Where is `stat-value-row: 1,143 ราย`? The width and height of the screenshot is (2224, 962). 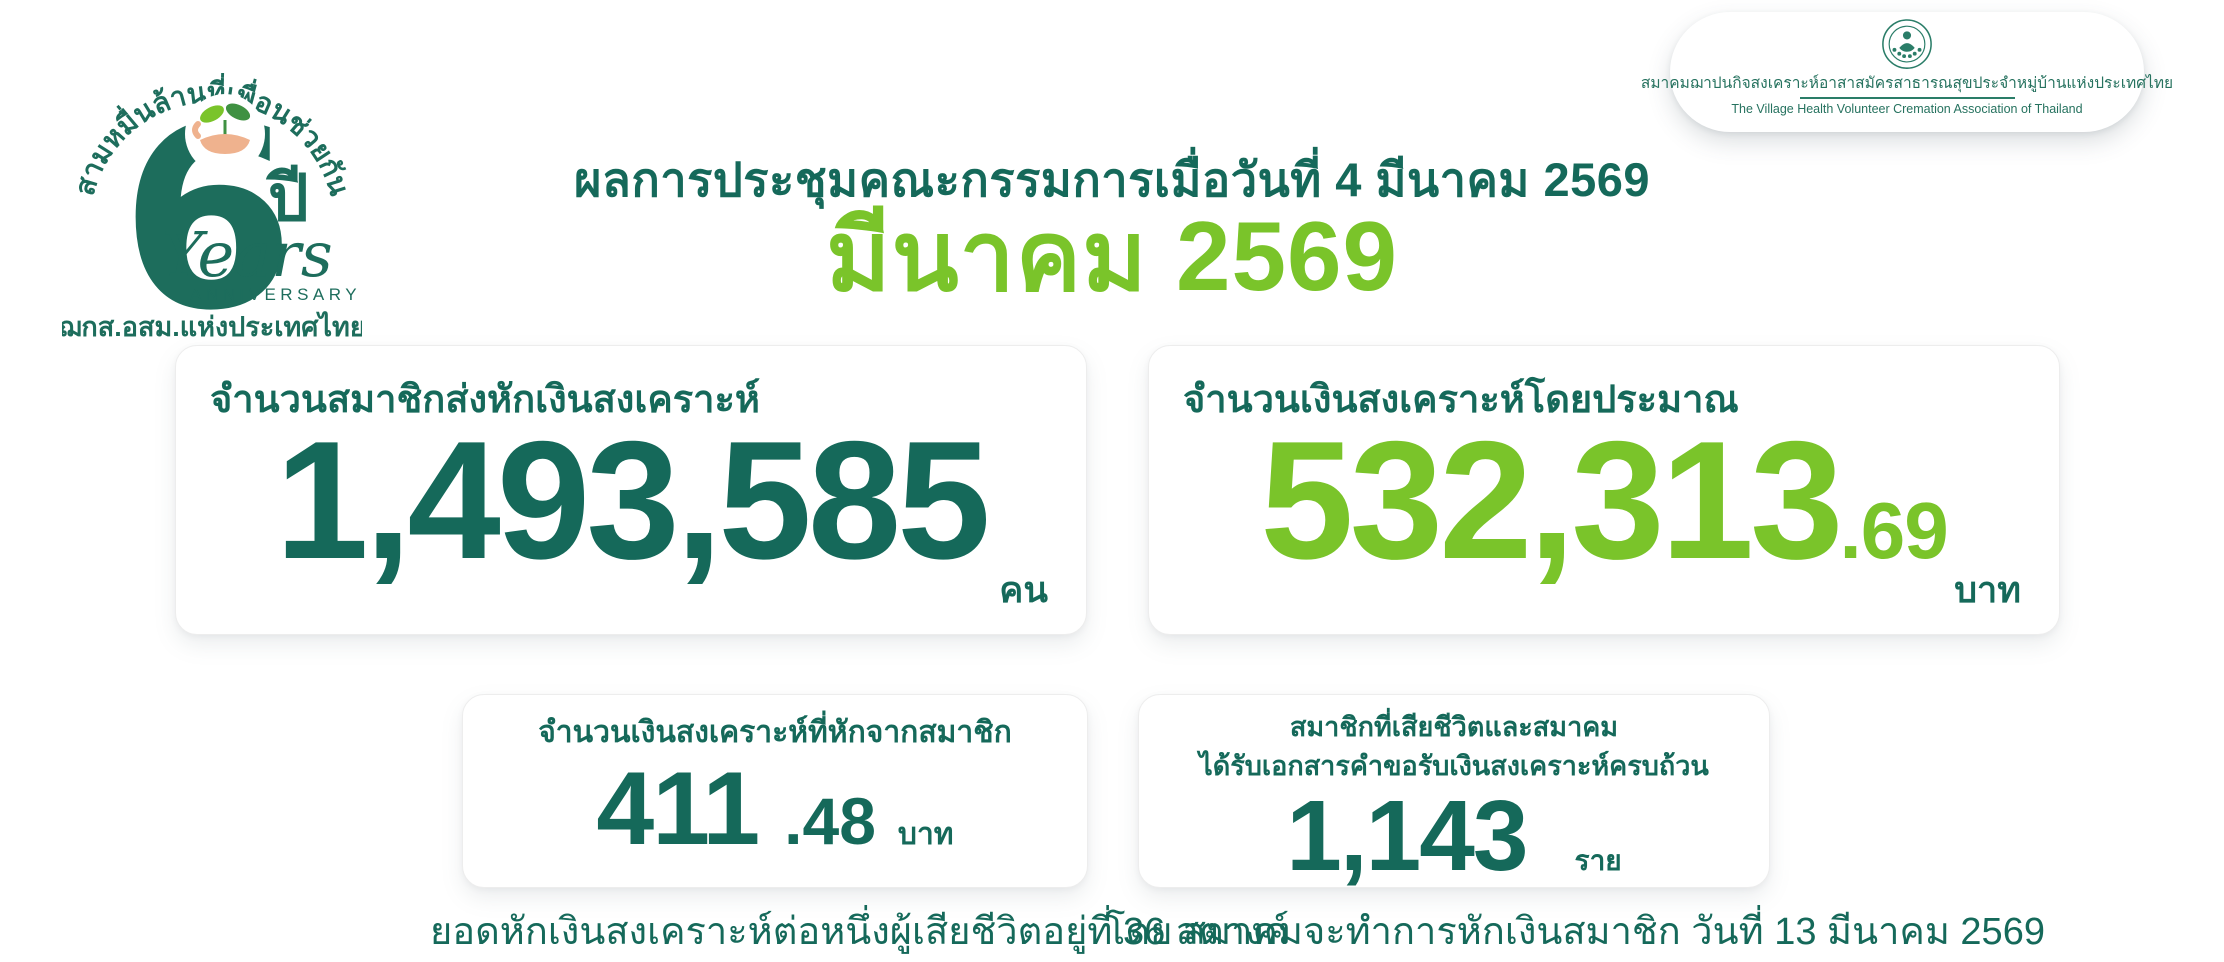 stat-value-row: 1,143 ราย is located at coordinates (1454, 836).